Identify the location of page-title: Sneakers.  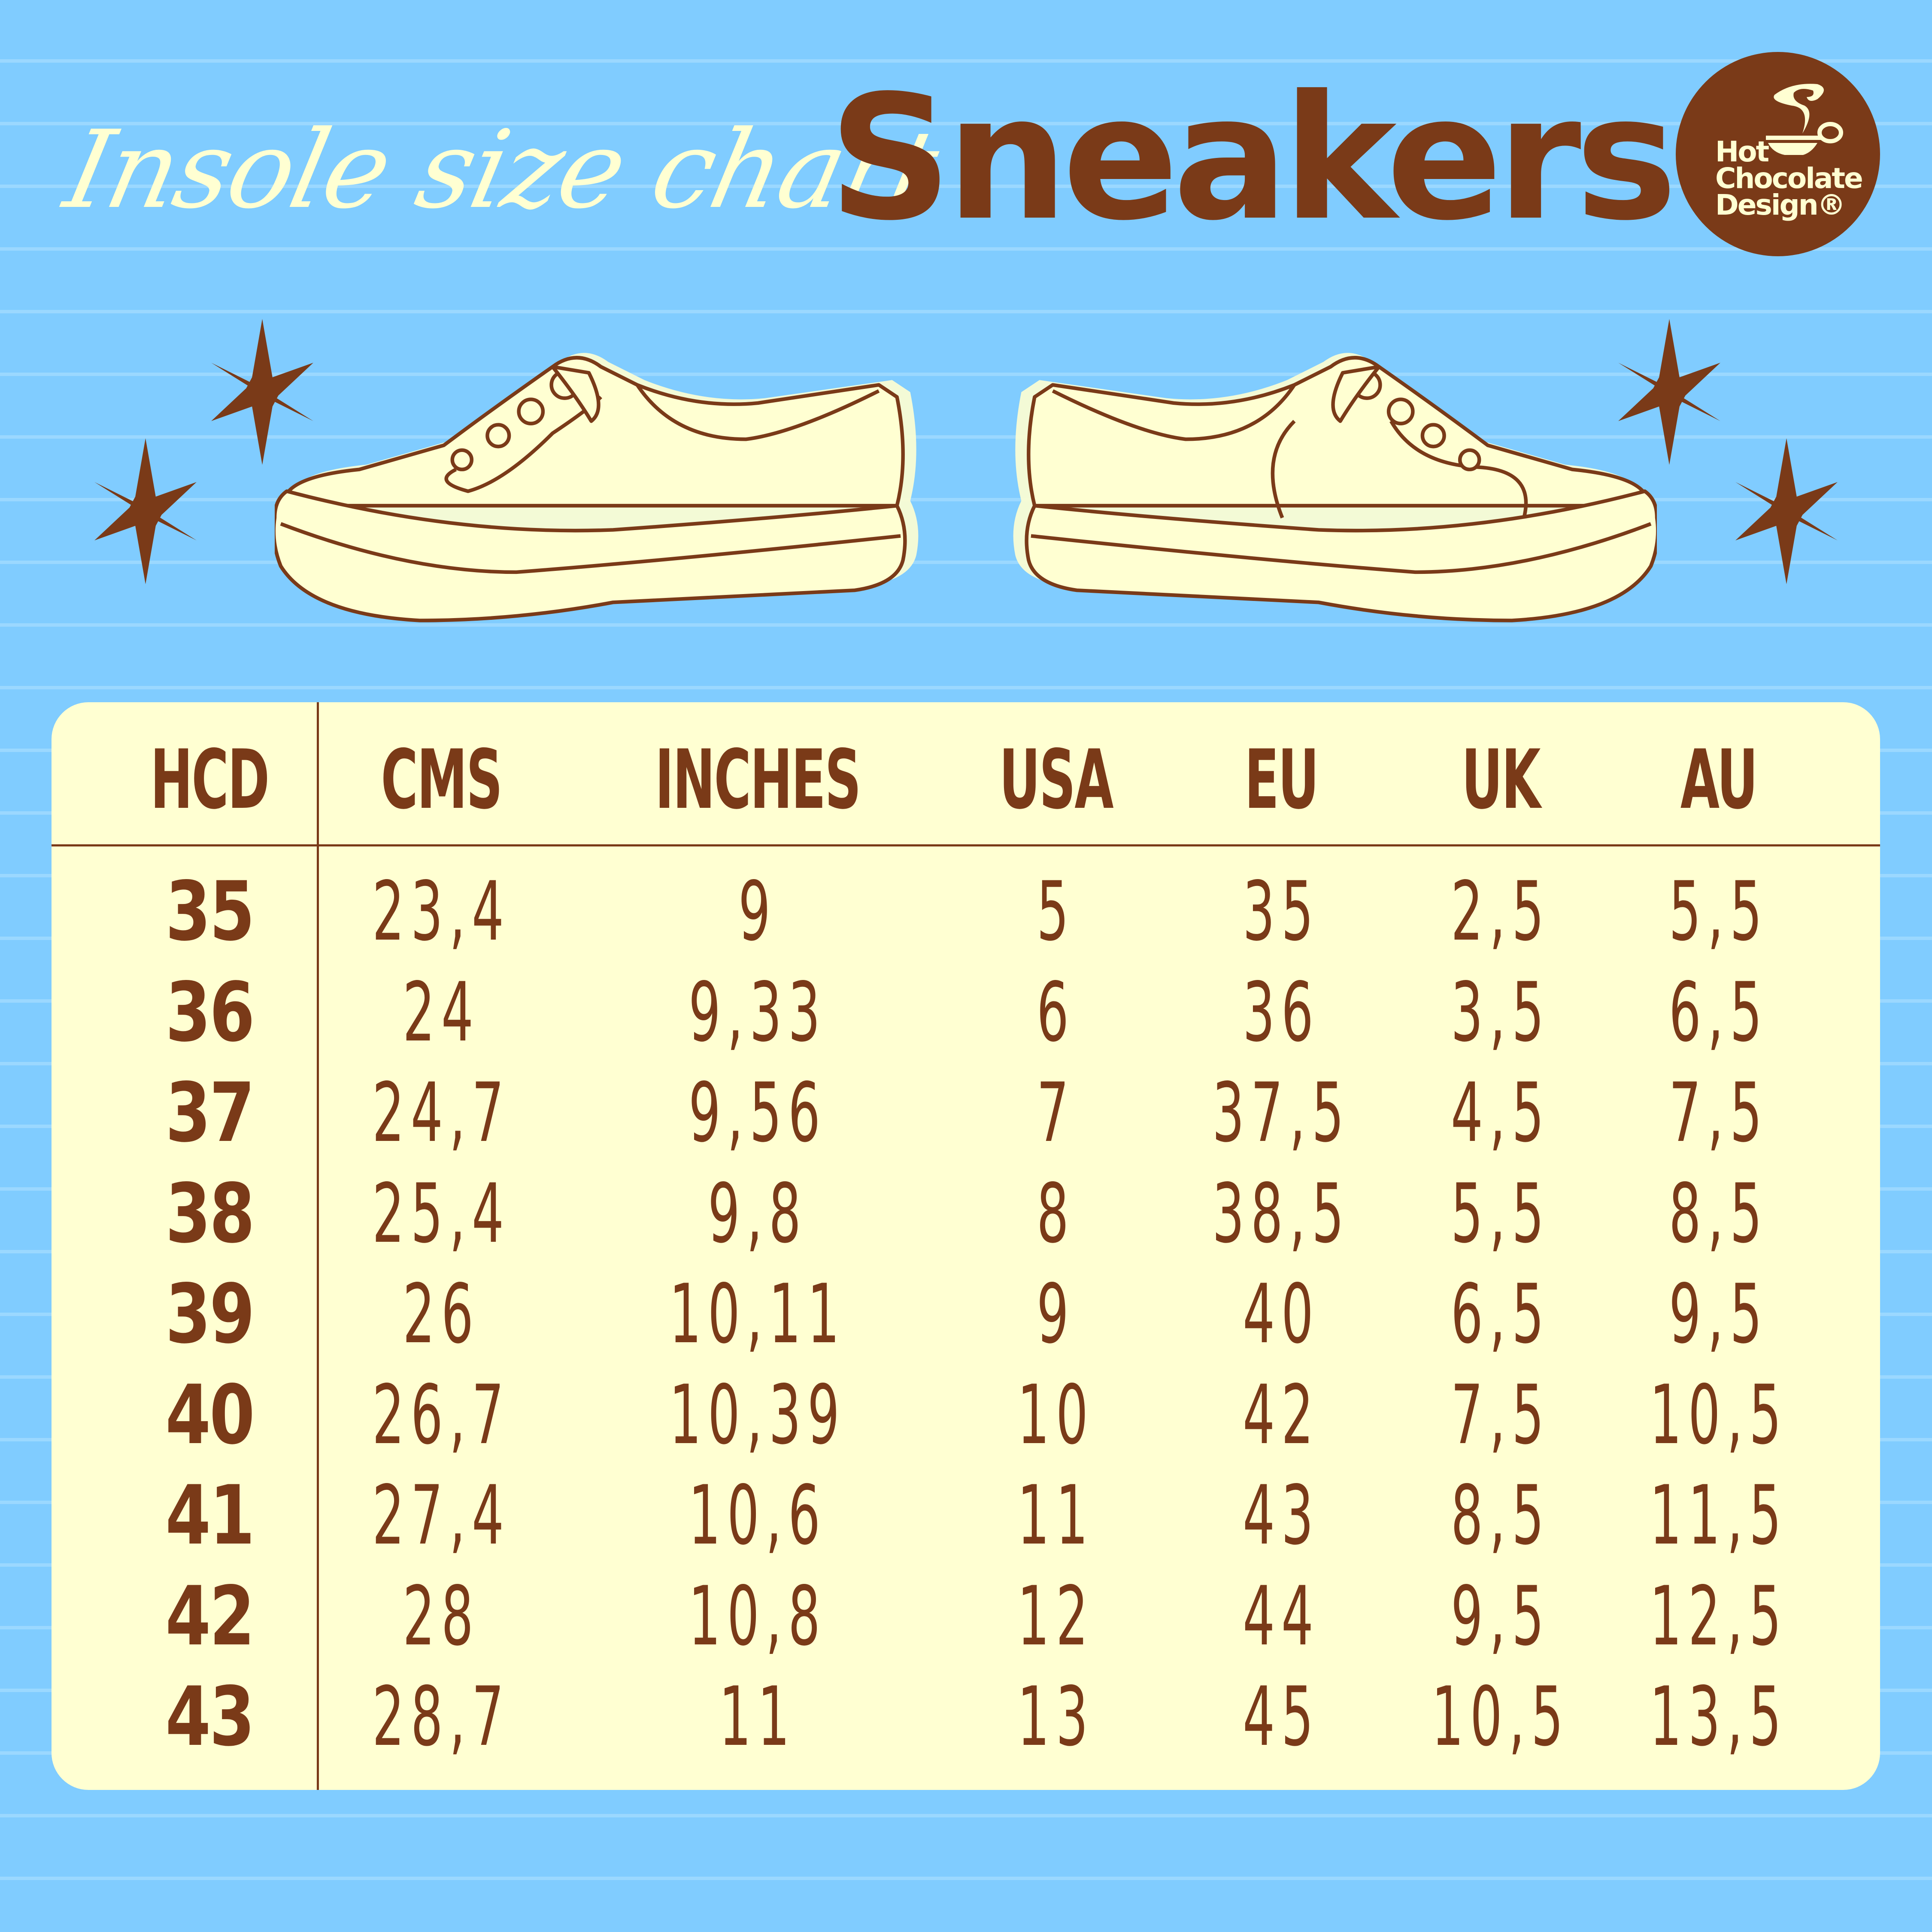
(1252, 158).